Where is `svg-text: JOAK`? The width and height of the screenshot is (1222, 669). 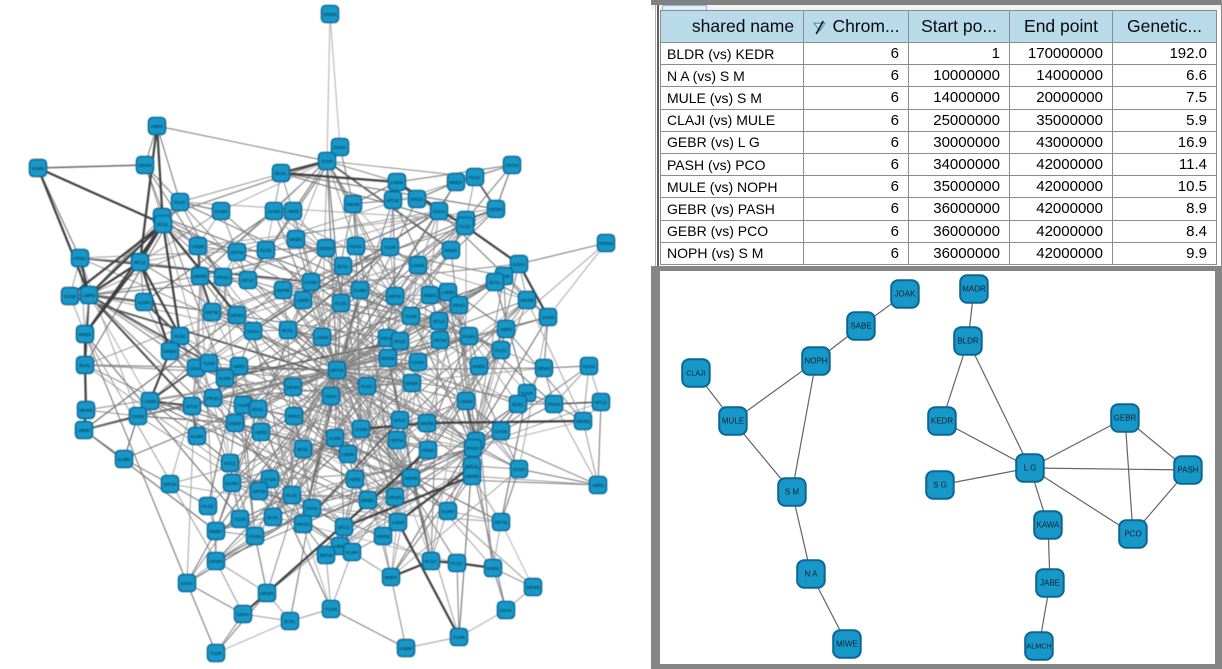
svg-text: JOAK is located at coordinates (906, 294).